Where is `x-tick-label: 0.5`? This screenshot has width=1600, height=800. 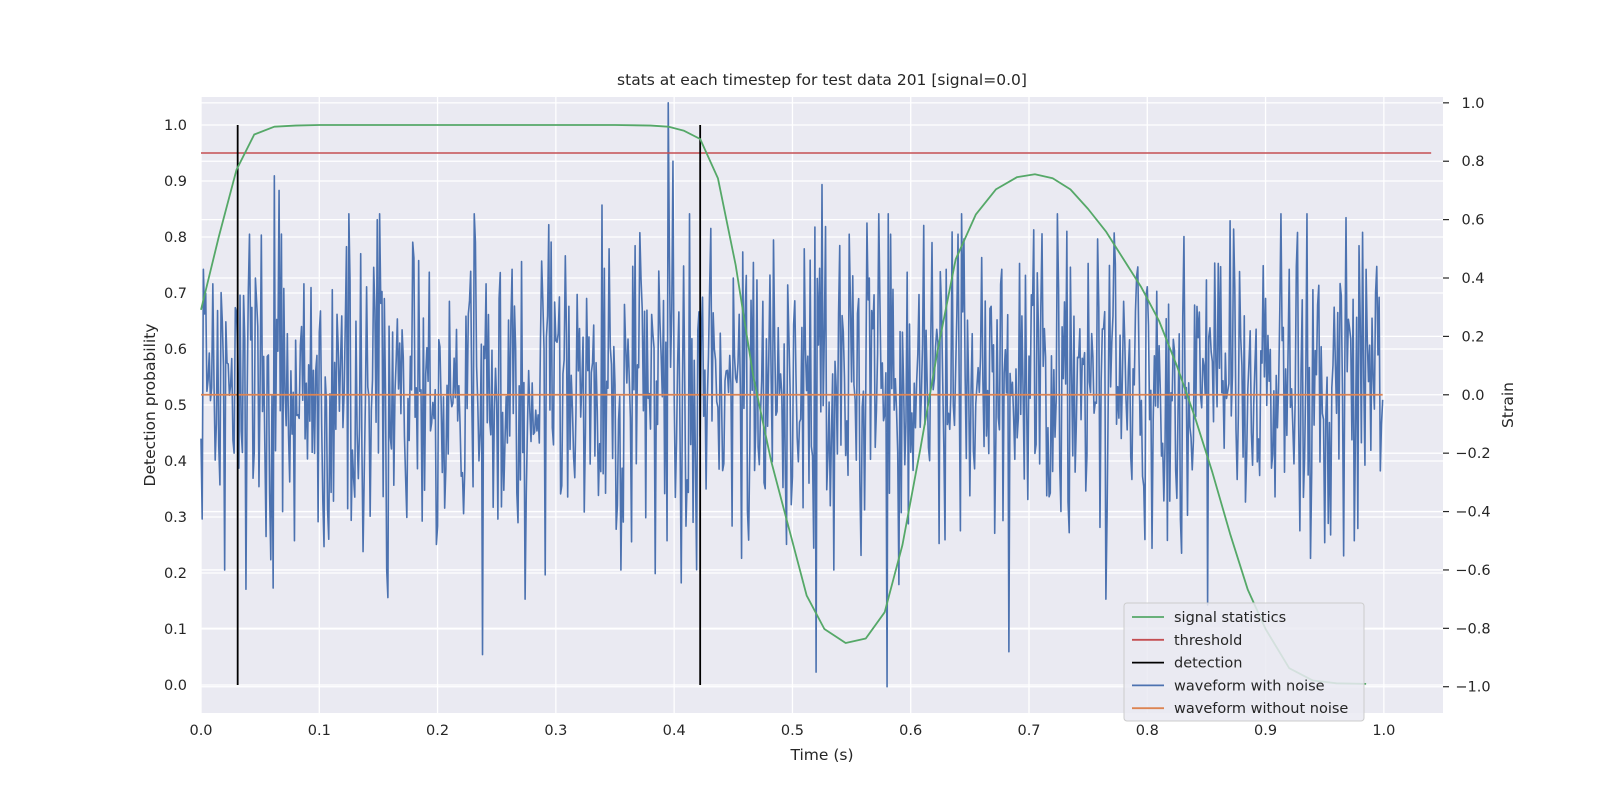 x-tick-label: 0.5 is located at coordinates (792, 731).